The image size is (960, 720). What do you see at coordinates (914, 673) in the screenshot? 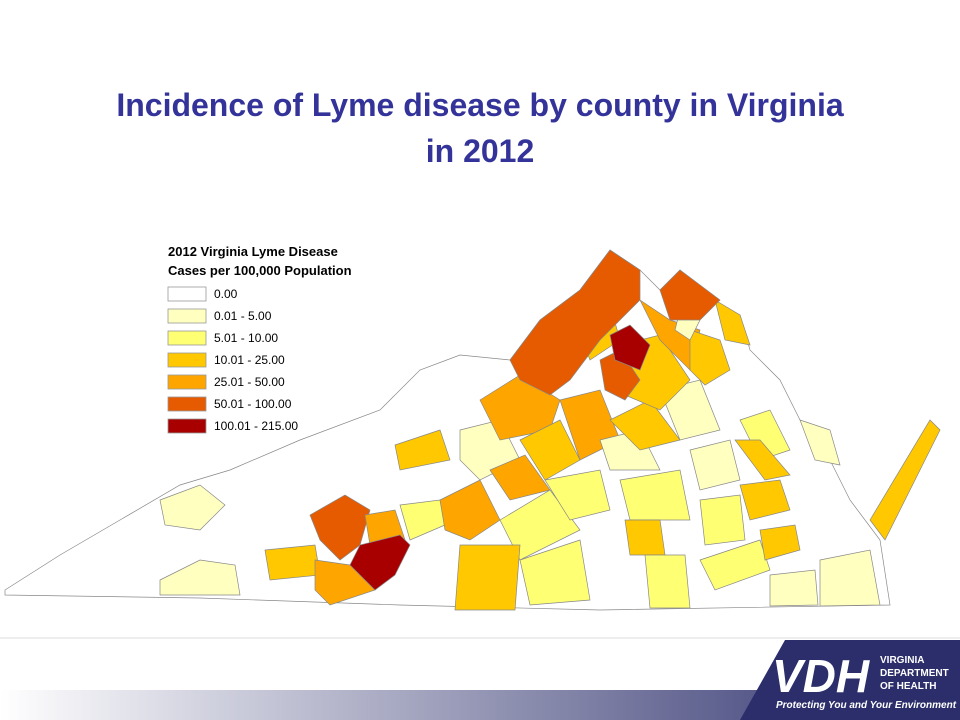
I see `logo-line: DEPARTMENT` at bounding box center [914, 673].